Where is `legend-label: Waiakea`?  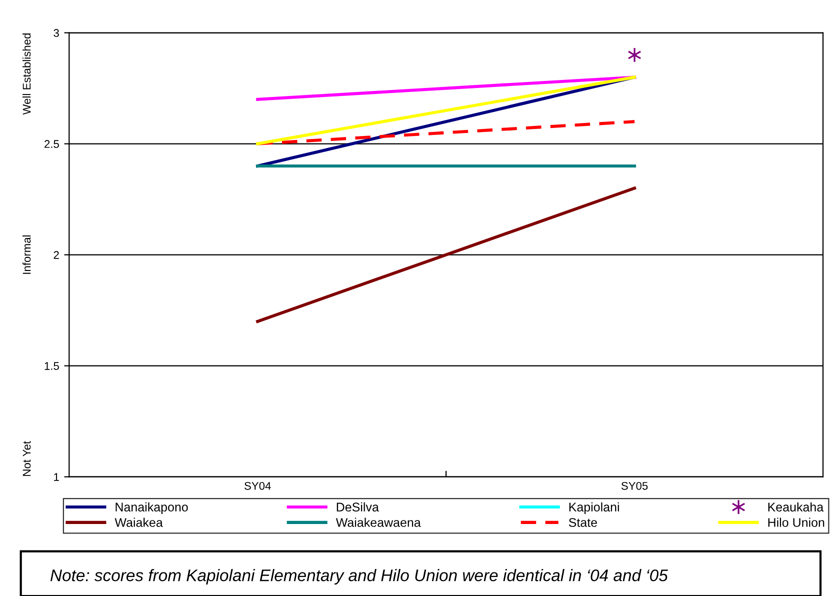
legend-label: Waiakea is located at coordinates (138, 522).